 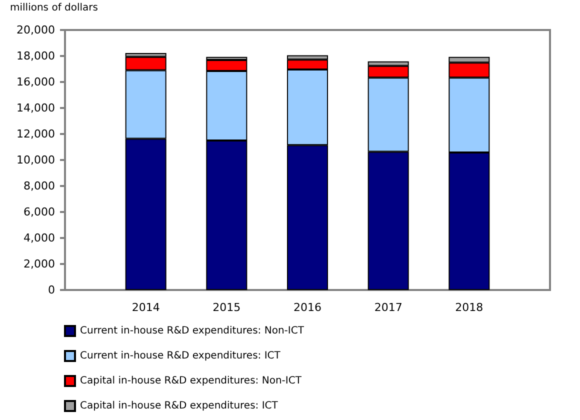 What do you see at coordinates (35, 160) in the screenshot?
I see `y-tick-label: 10,000` at bounding box center [35, 160].